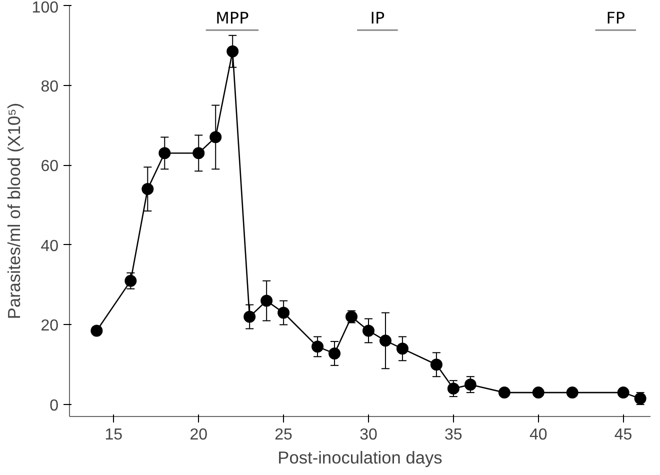 Image resolution: width=660 pixels, height=475 pixels. I want to click on x-tick-label: 20, so click(199, 435).